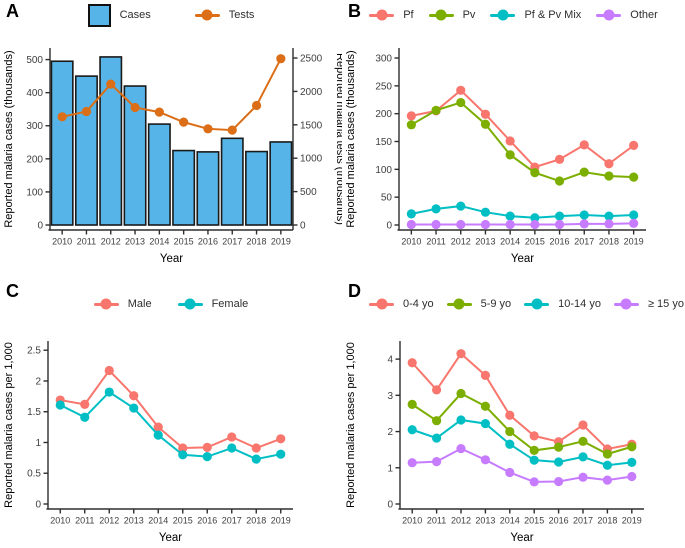 This screenshot has height=548, width=685. I want to click on panel-label-b: B, so click(354, 11).